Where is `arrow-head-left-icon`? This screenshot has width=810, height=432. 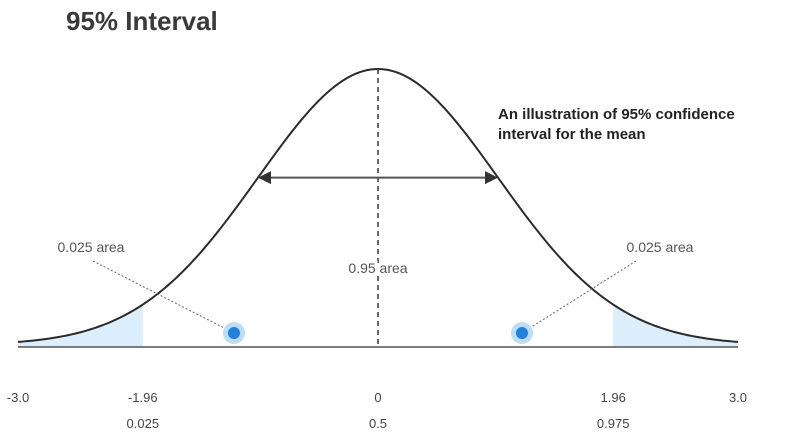 arrow-head-left-icon is located at coordinates (264, 178).